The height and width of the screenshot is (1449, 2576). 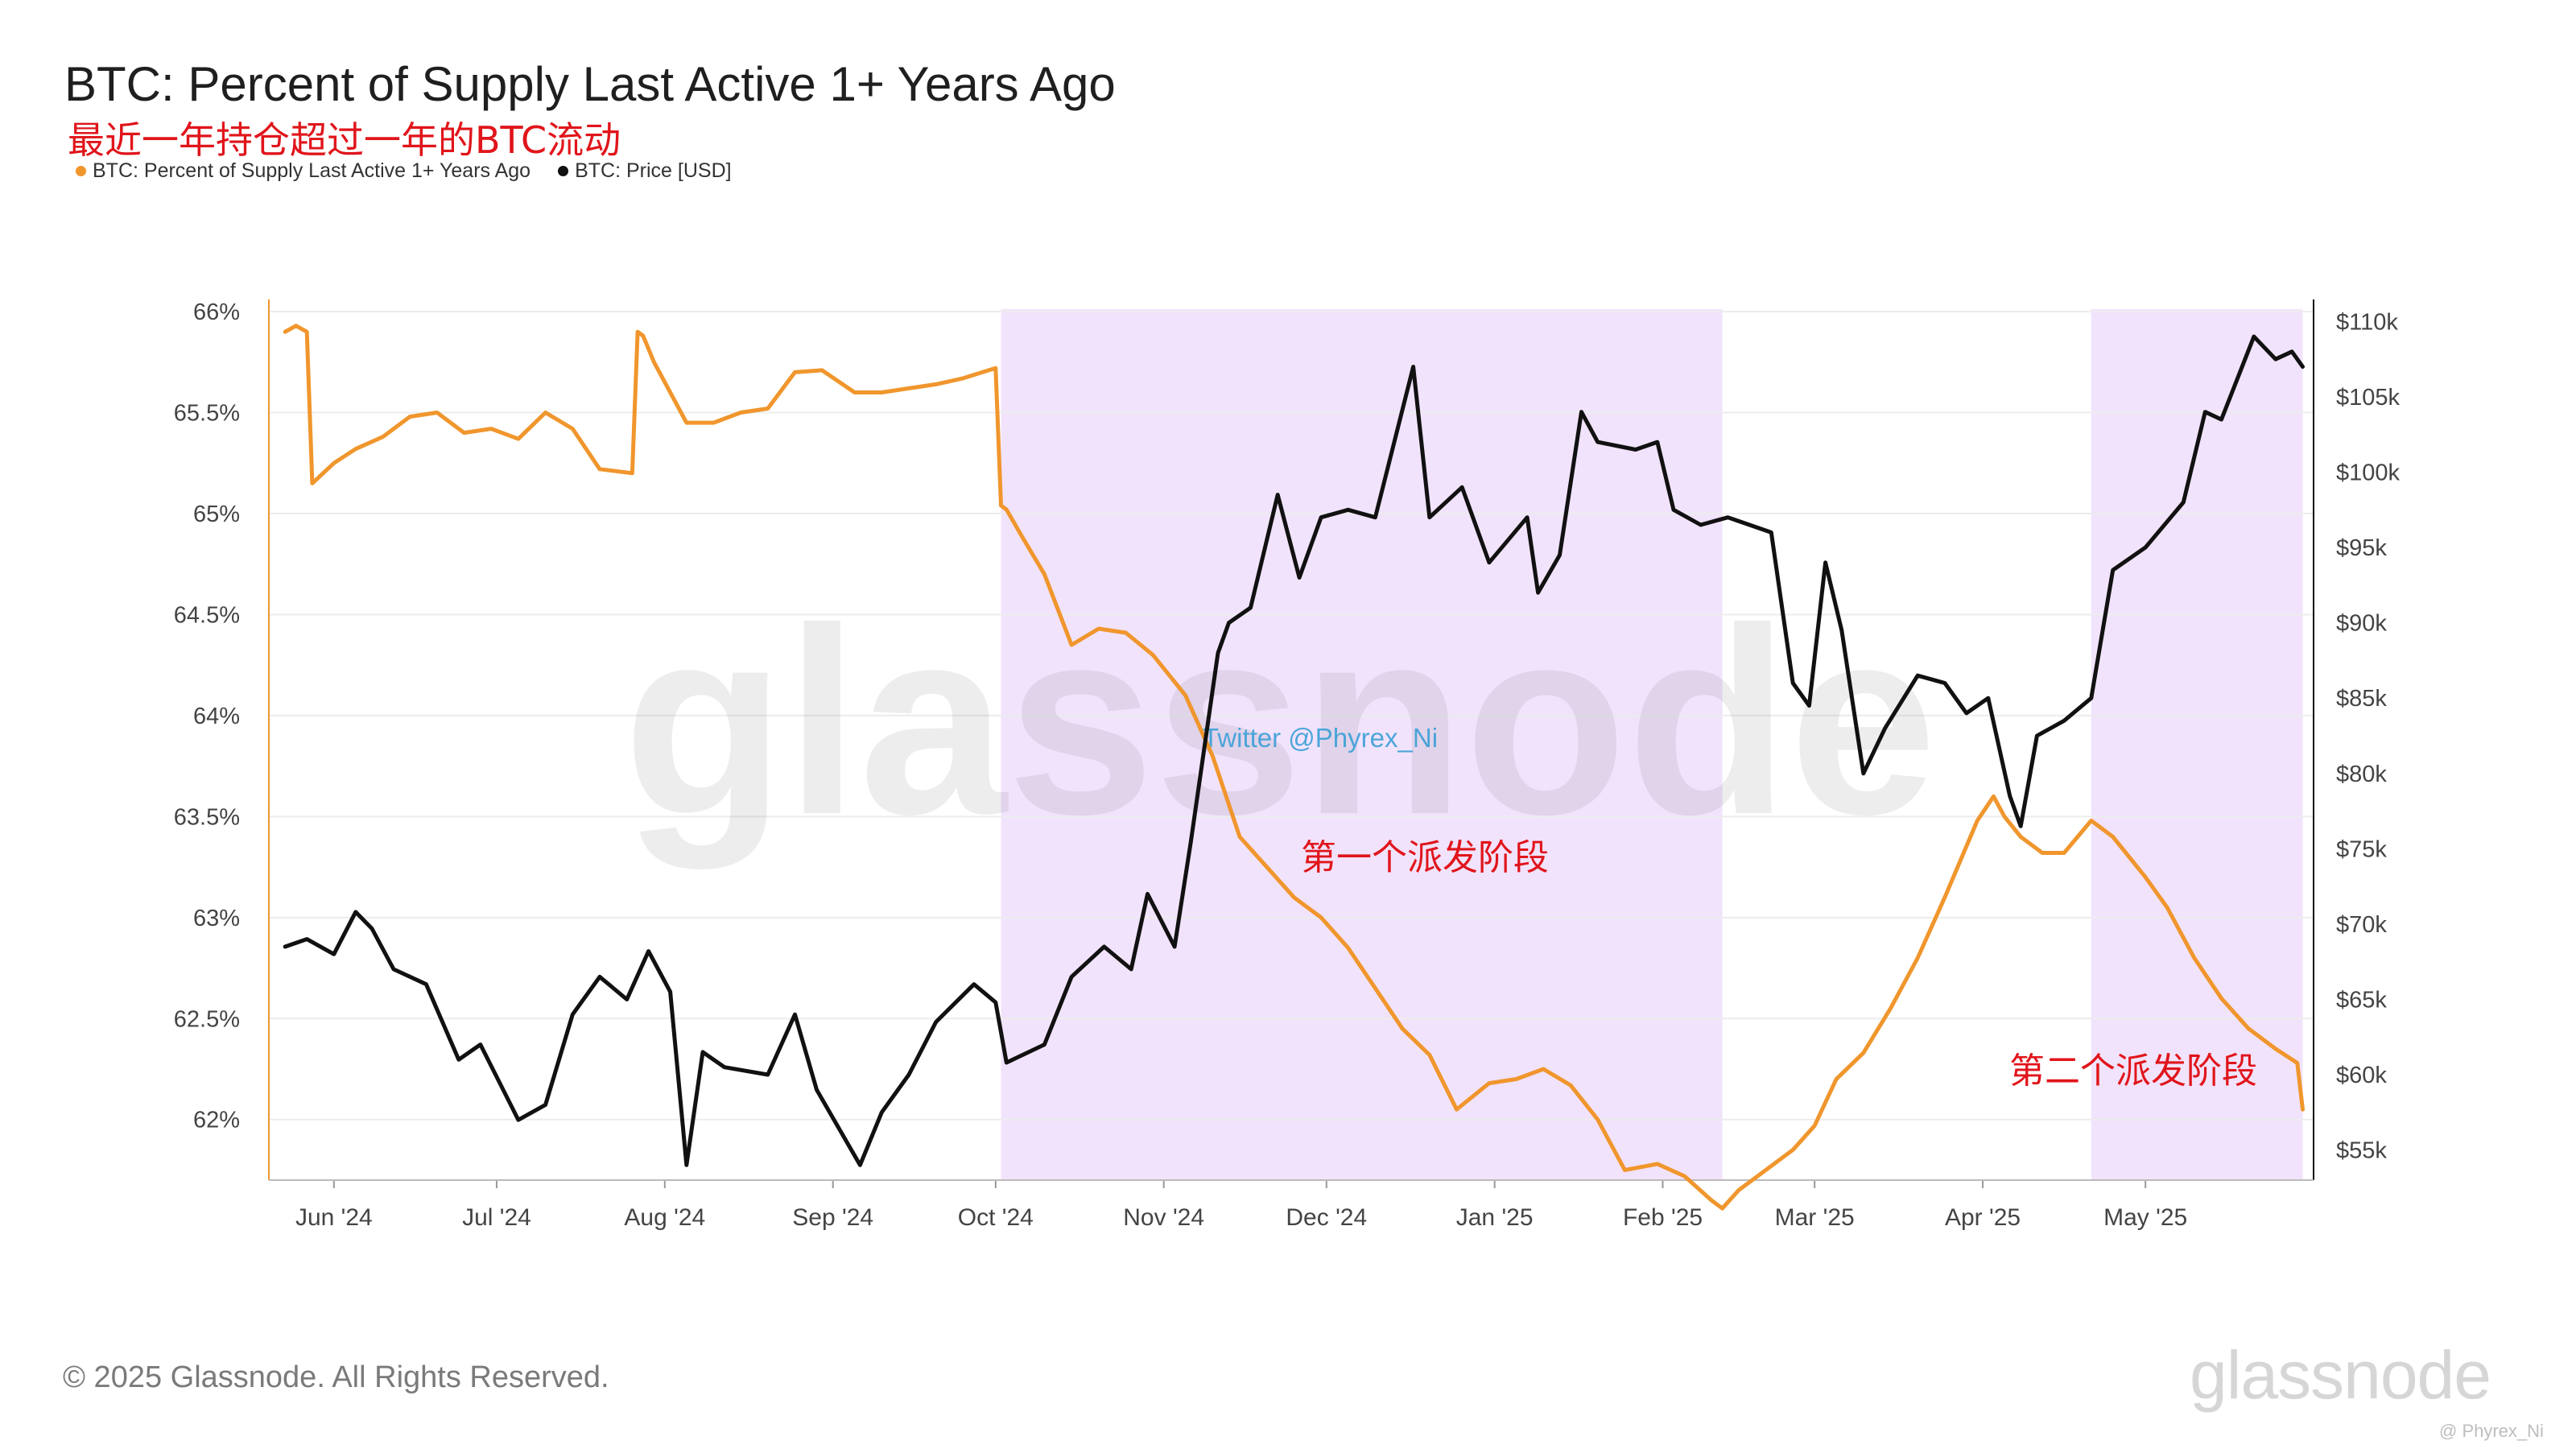 What do you see at coordinates (216, 716) in the screenshot?
I see `y-left-tick-label: 64%` at bounding box center [216, 716].